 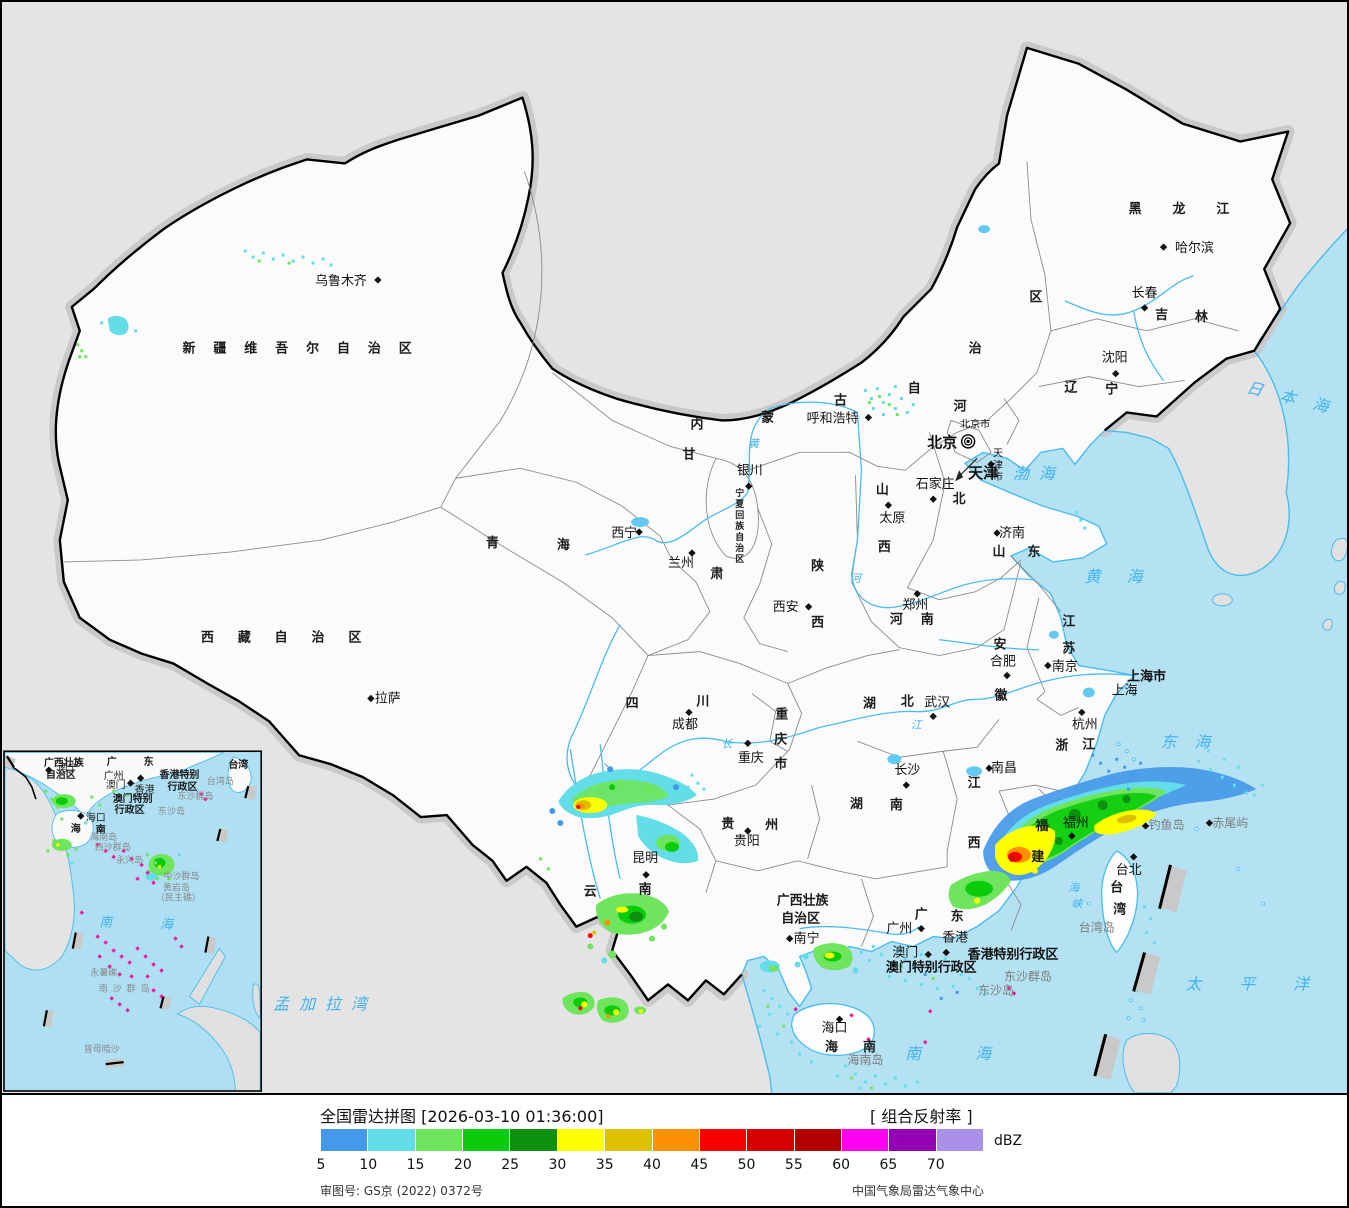 I want to click on map-label: 南海, so click(x=975, y=1053).